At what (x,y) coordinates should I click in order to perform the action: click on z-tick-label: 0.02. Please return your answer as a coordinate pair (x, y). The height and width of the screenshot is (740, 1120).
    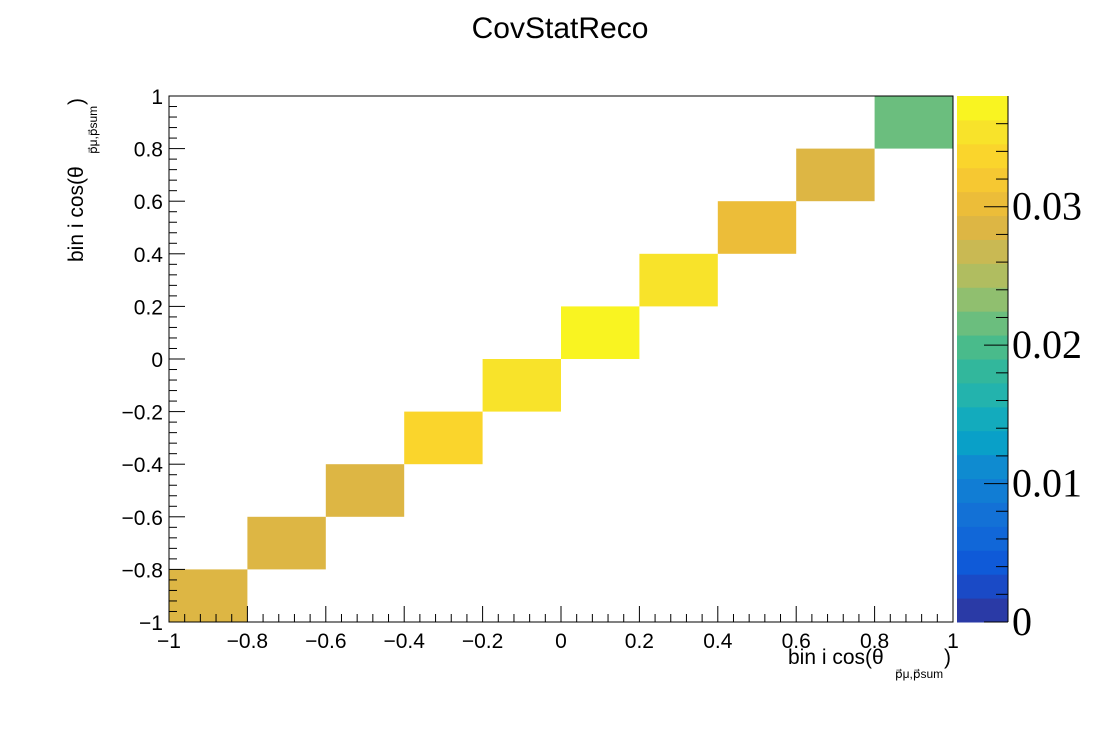
    Looking at the image, I should click on (1047, 344).